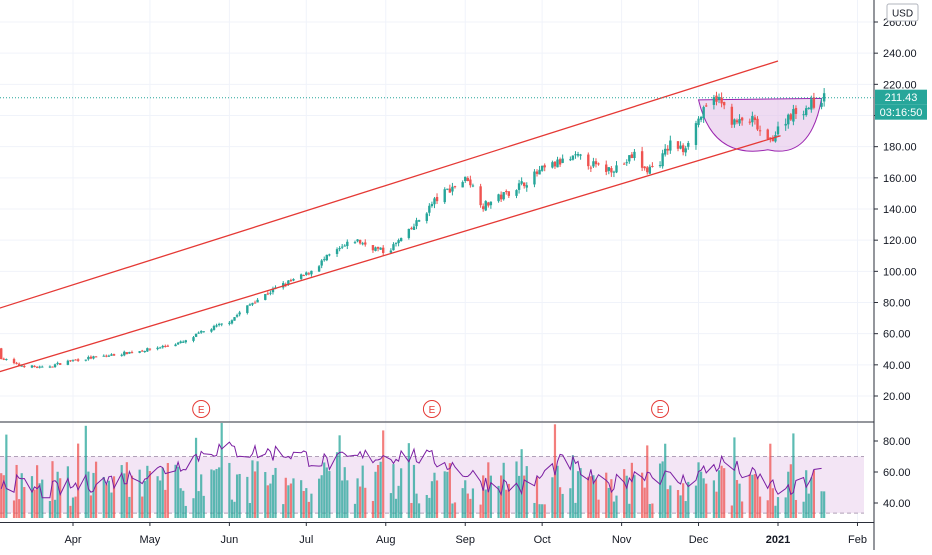  Describe the element at coordinates (230, 540) in the screenshot. I see `time-tick-label: Jun` at that location.